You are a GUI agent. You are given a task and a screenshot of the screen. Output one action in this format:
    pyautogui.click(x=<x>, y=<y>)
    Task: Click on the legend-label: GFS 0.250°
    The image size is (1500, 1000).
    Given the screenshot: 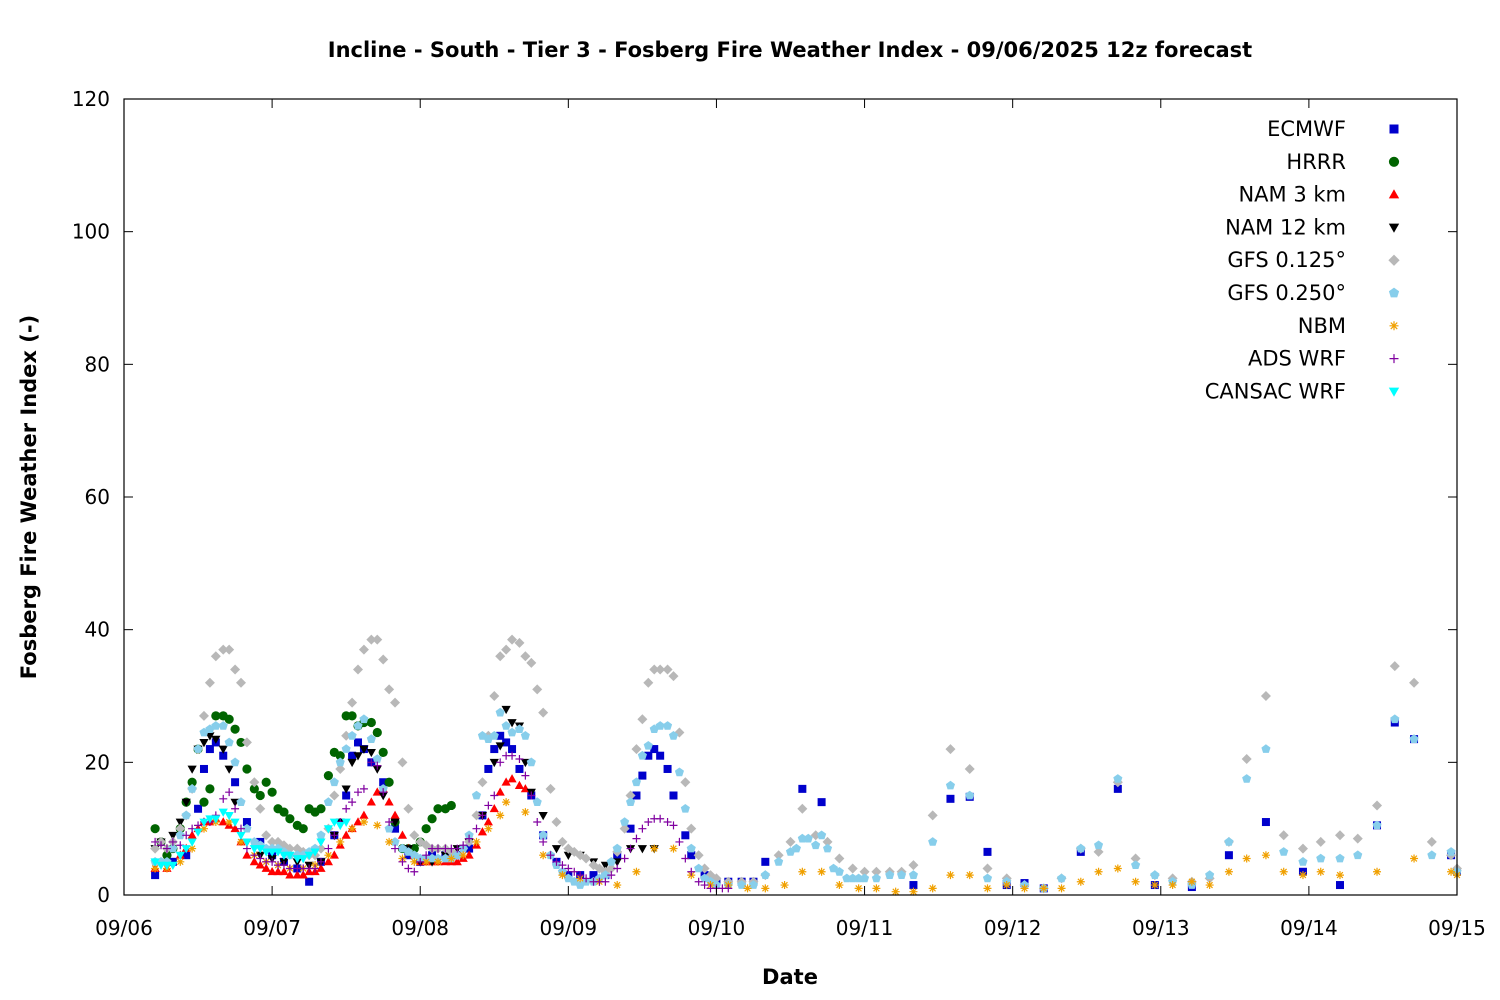 What is the action you would take?
    pyautogui.click(x=1286, y=293)
    